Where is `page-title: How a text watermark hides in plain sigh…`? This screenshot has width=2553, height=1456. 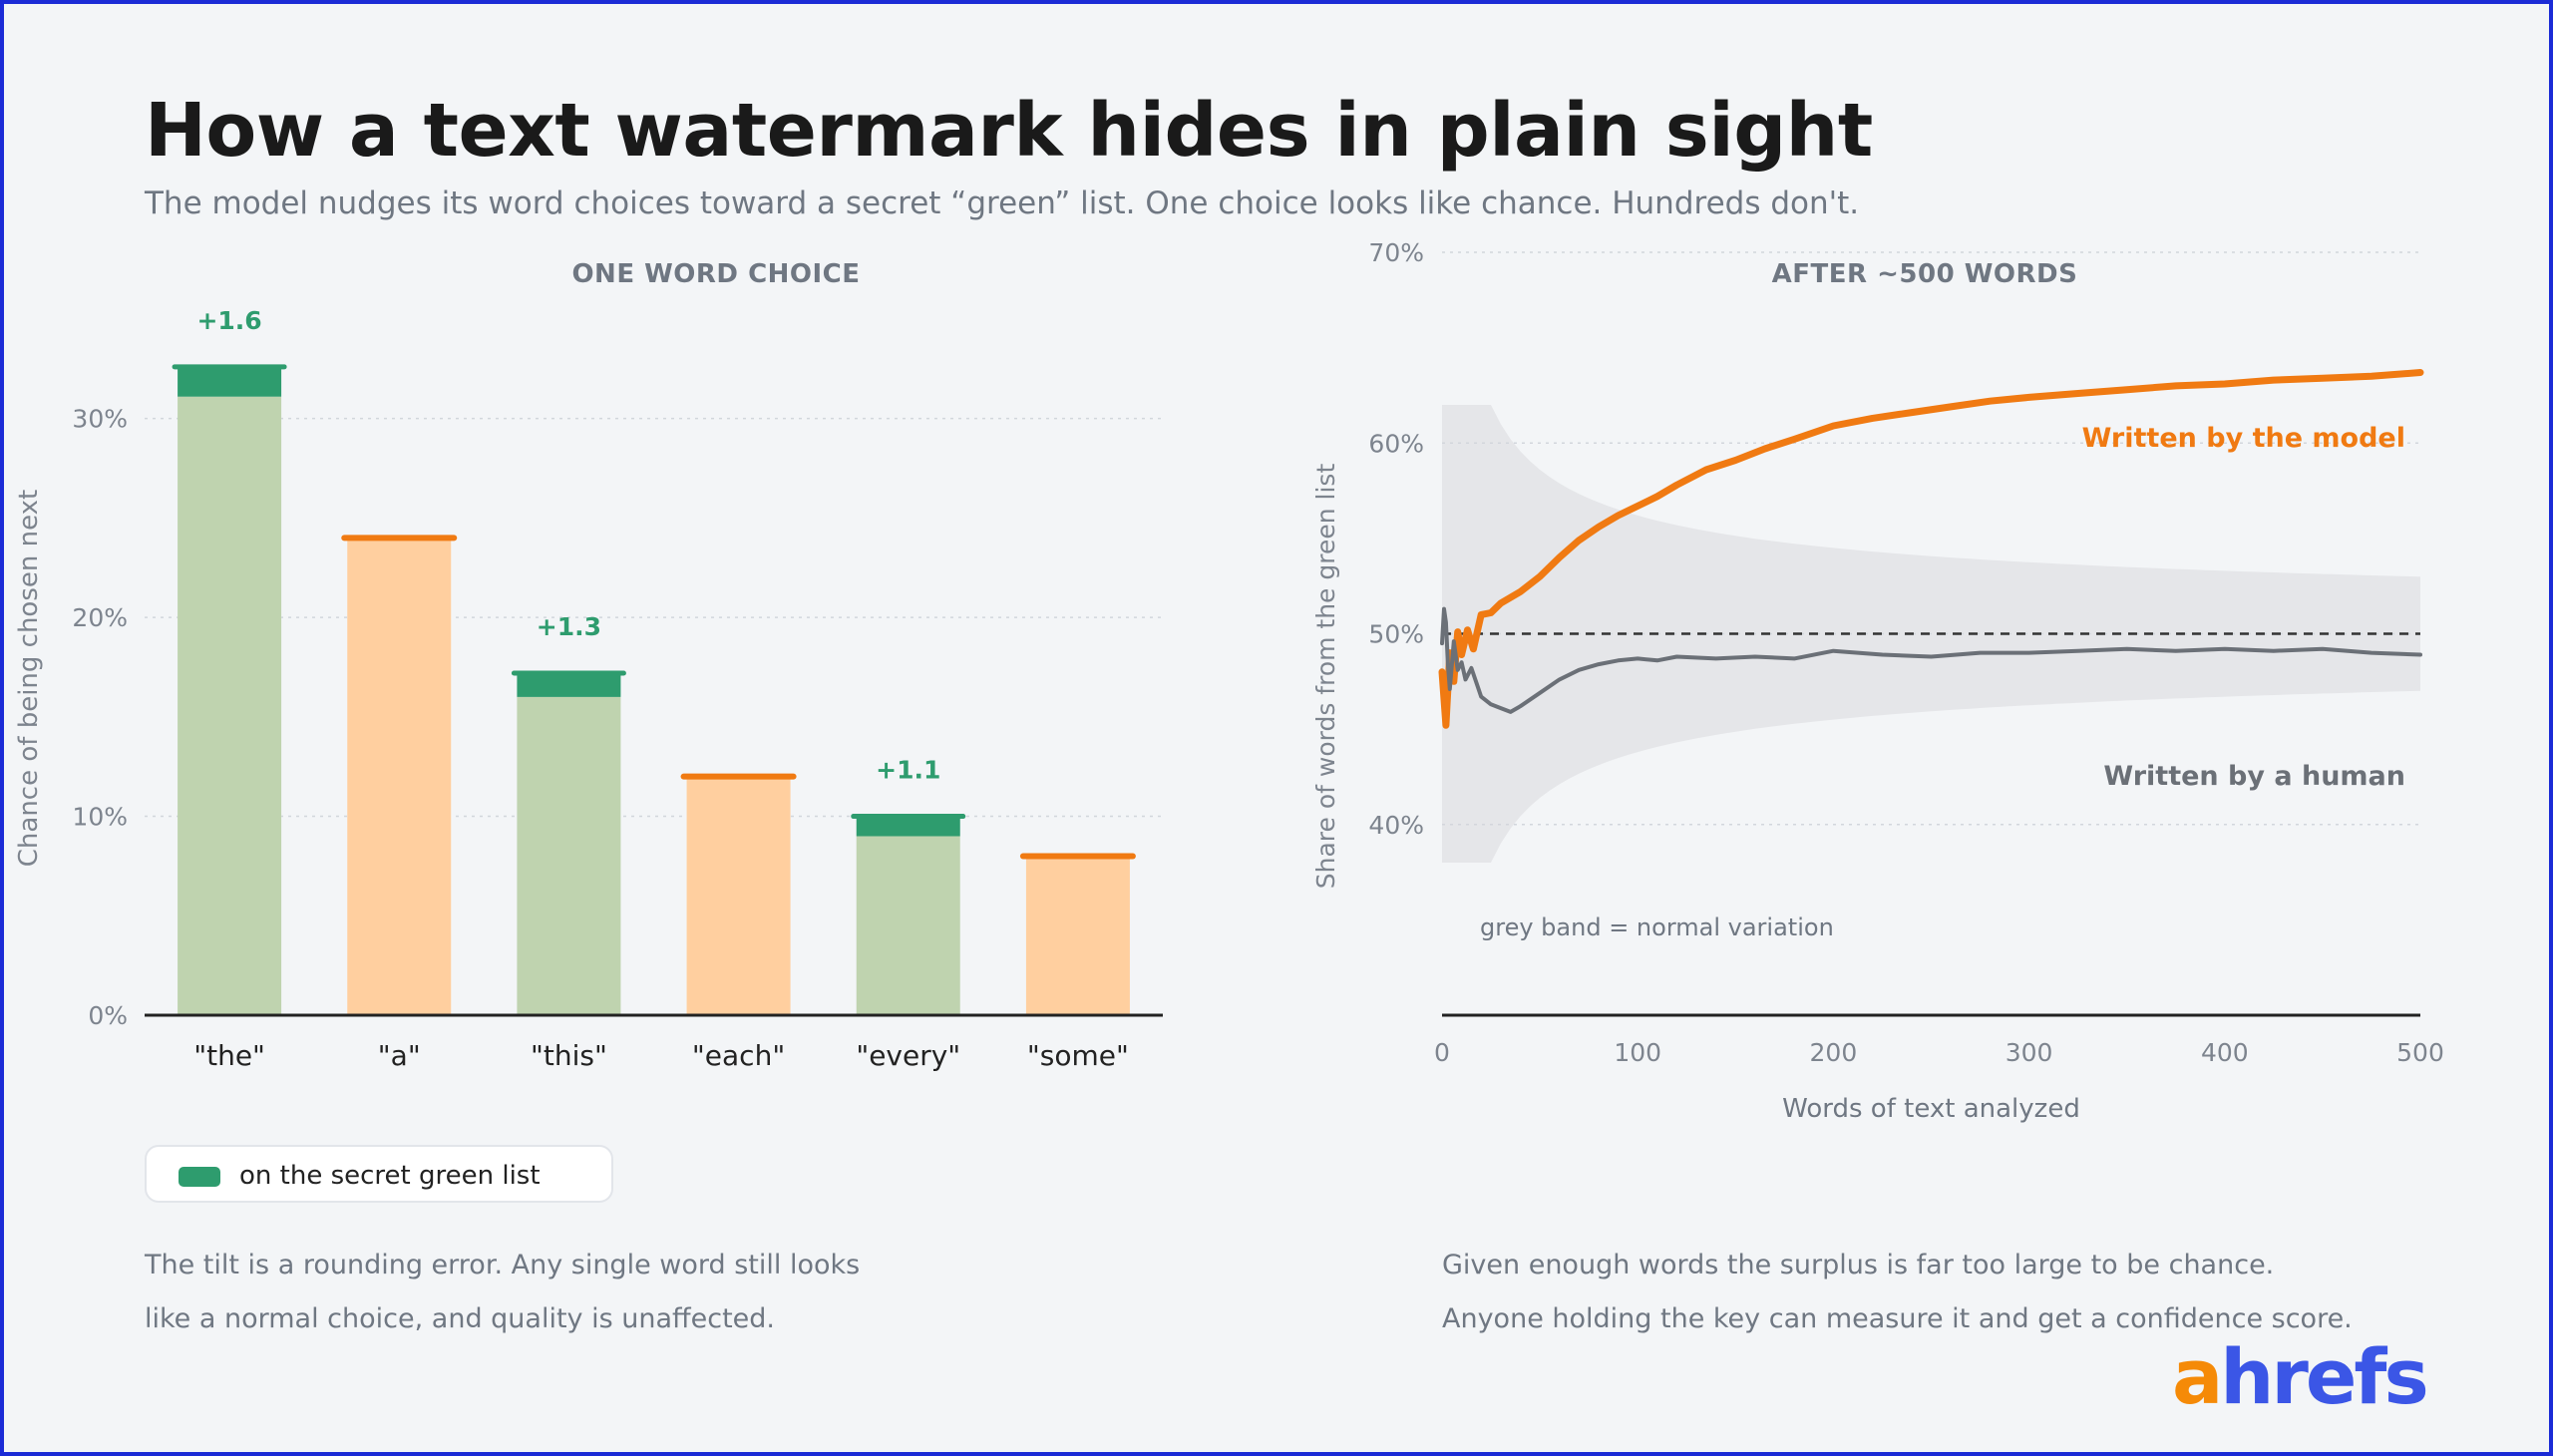 page-title: How a text watermark hides in plain sigh… is located at coordinates (1009, 131).